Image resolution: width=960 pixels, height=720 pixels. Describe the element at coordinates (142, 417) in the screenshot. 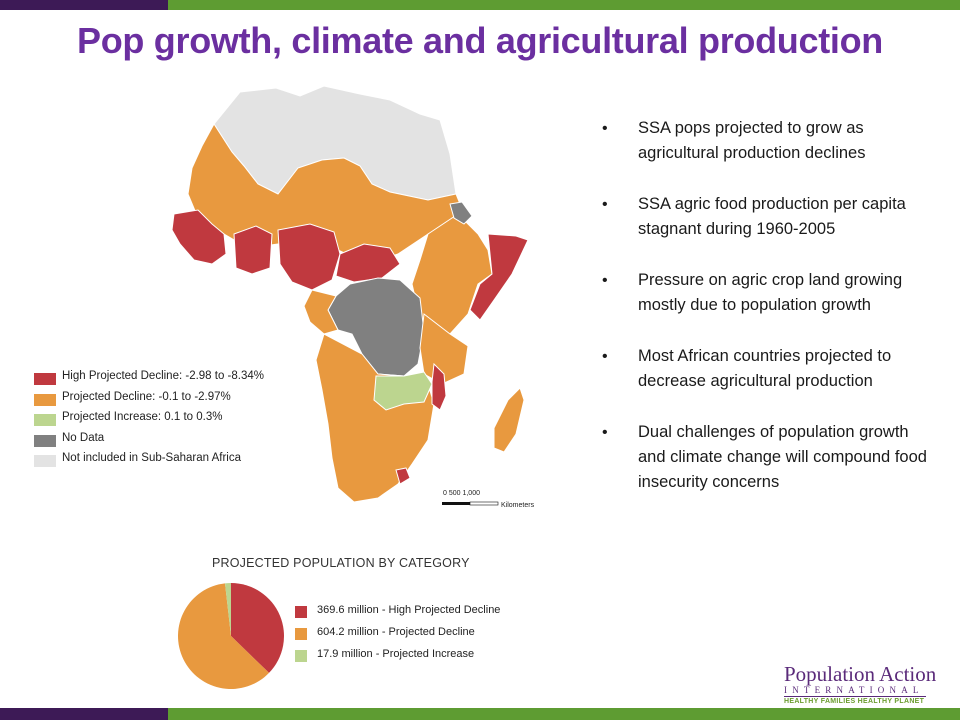

I see `legend-label: Projected Increase: 0.1 to 0.3%` at that location.